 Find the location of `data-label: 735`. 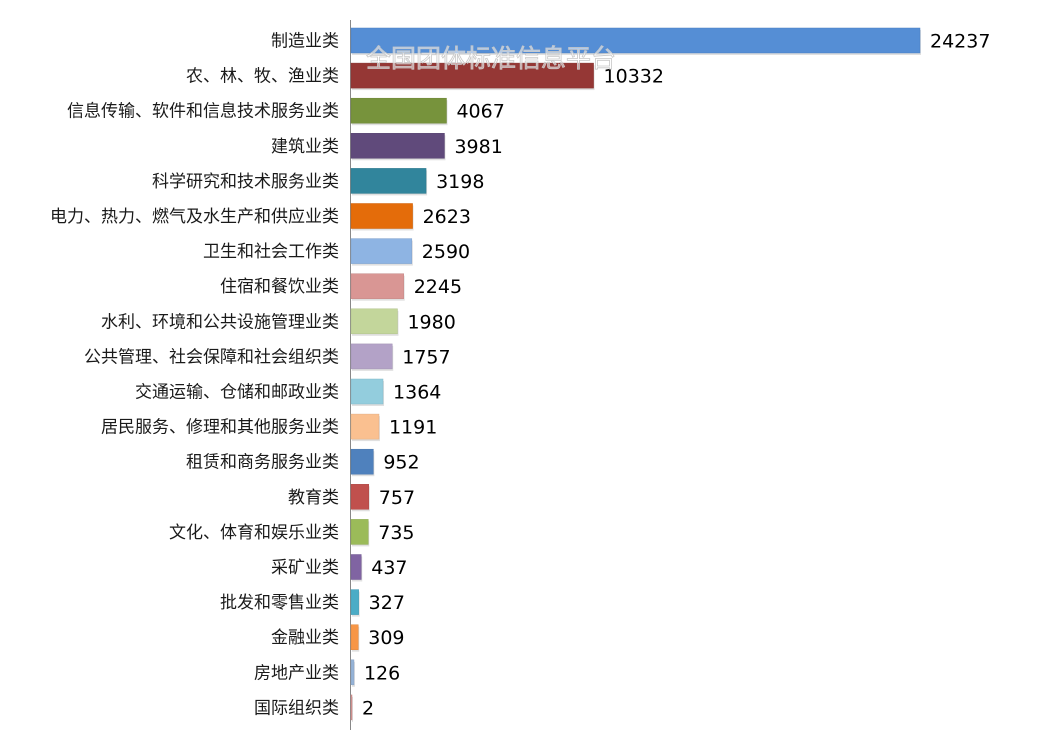

data-label: 735 is located at coordinates (396, 533).